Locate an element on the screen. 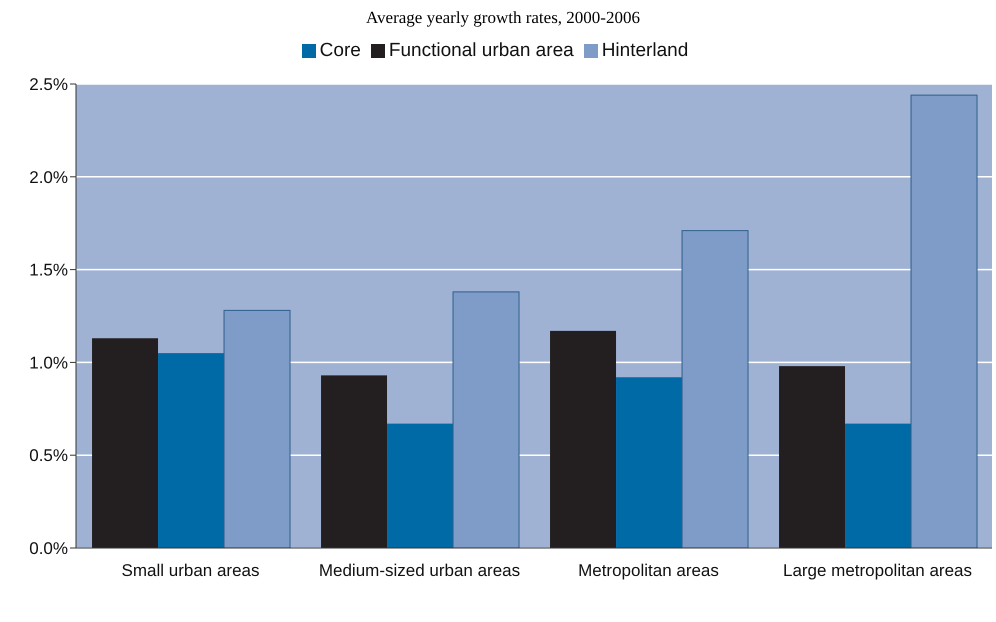  legend-label: Hinterland is located at coordinates (645, 50).